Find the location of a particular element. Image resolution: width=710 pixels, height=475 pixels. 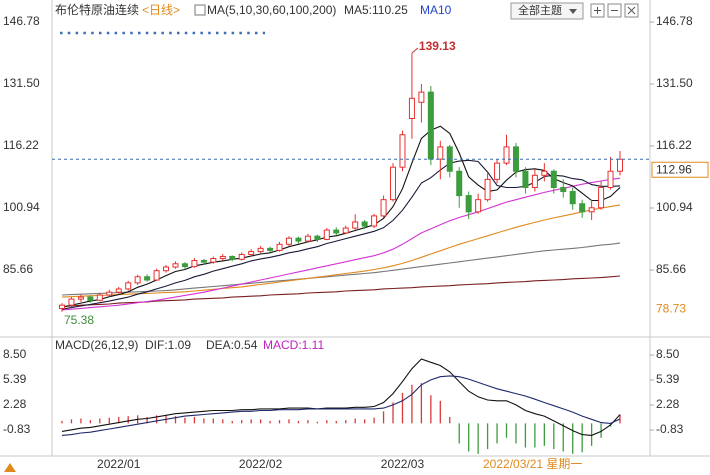

y-tick-label-right: 8.50 is located at coordinates (668, 354).